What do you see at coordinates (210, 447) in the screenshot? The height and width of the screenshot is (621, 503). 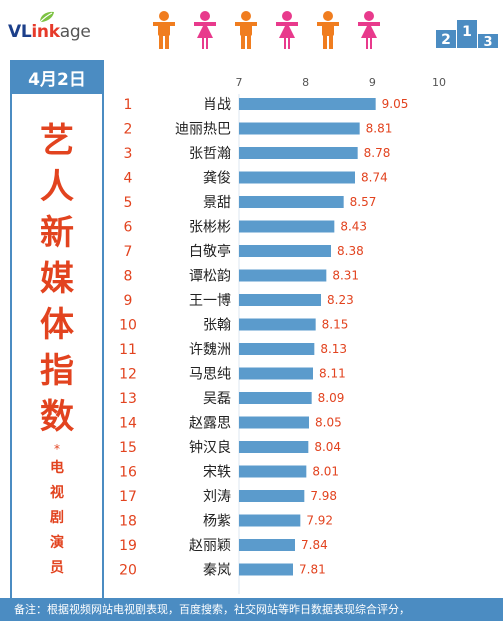 I see `category-label: 钟汉良` at bounding box center [210, 447].